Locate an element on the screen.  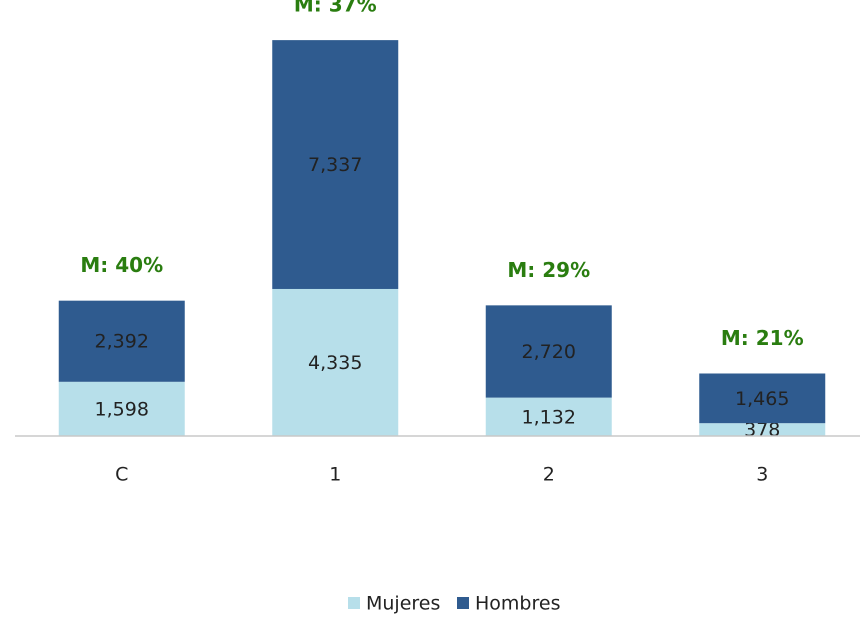
value-label: 7,337 is located at coordinates (335, 165).